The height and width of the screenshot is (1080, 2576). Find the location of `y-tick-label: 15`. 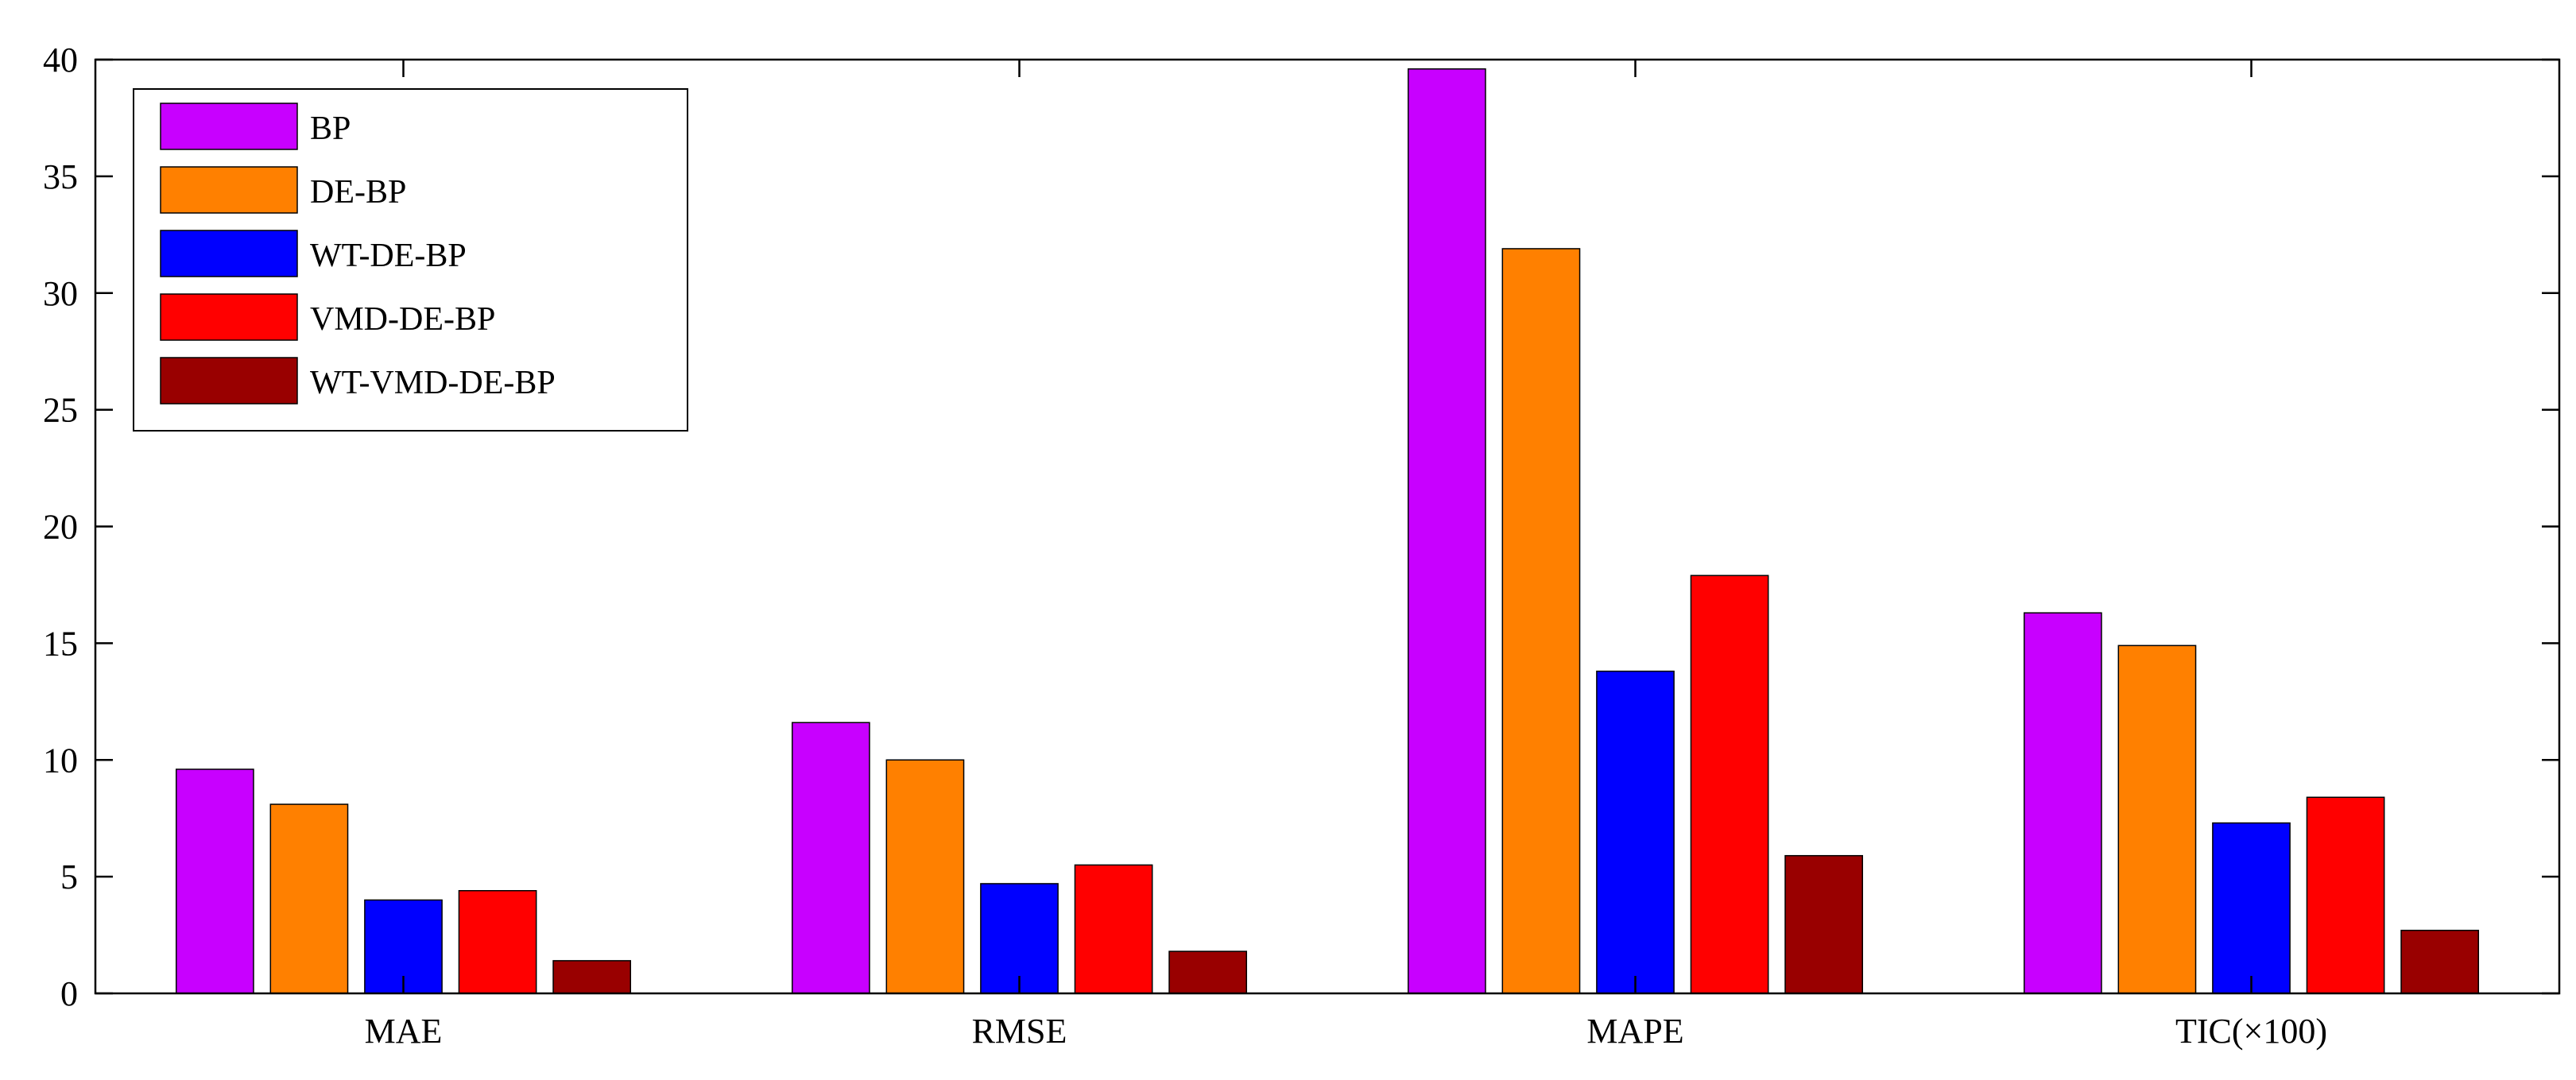

y-tick-label: 15 is located at coordinates (60, 643).